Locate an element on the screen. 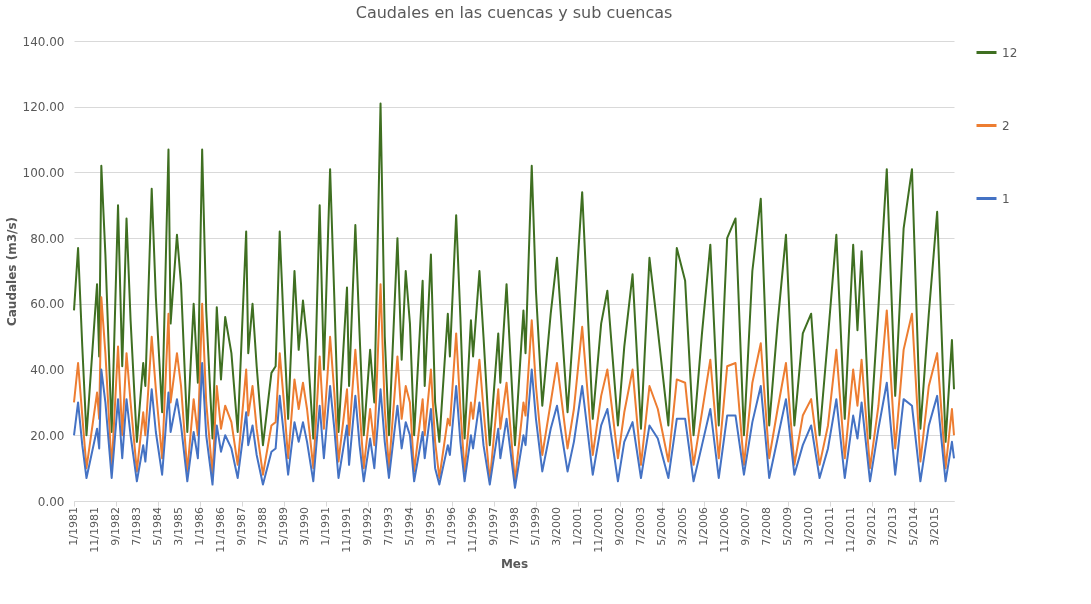  x-tick-label: 1/1981 is located at coordinates (73, 526).